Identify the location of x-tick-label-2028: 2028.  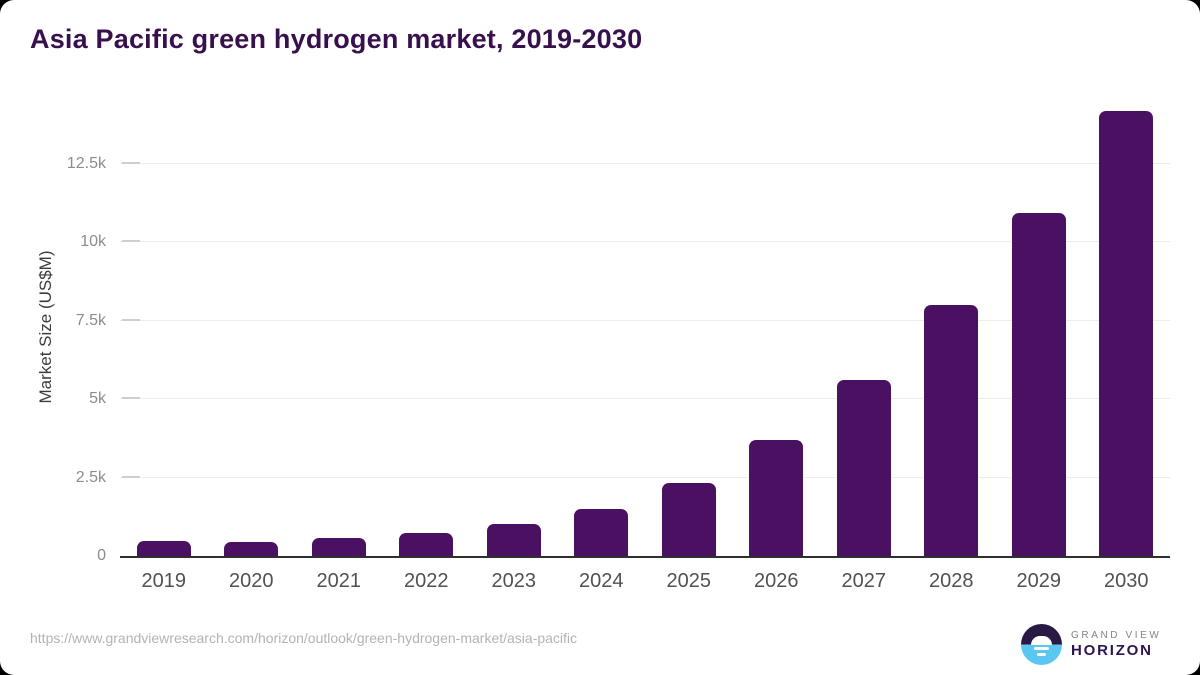
(951, 581).